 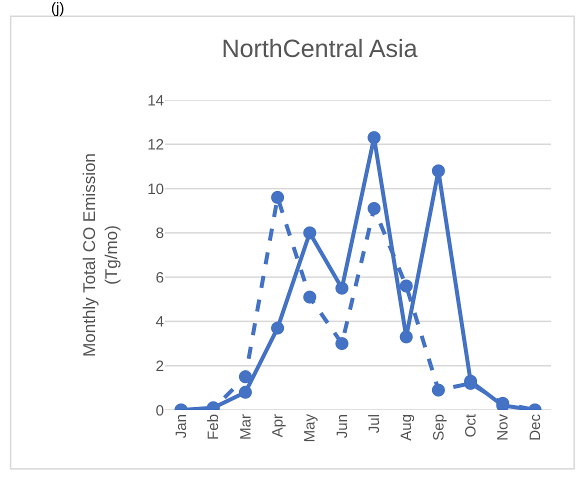 I want to click on x-tick-label: May, so click(x=310, y=428).